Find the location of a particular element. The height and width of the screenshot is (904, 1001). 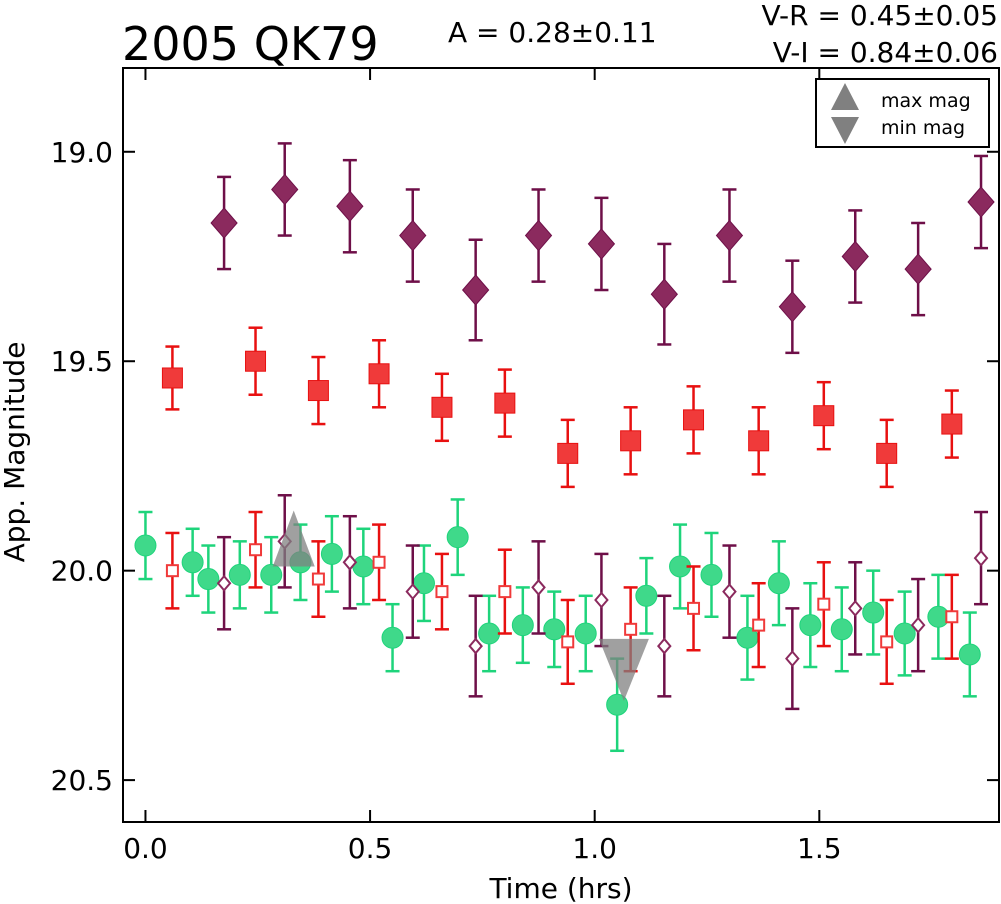

x-tick-label: 0.5 is located at coordinates (370, 848).